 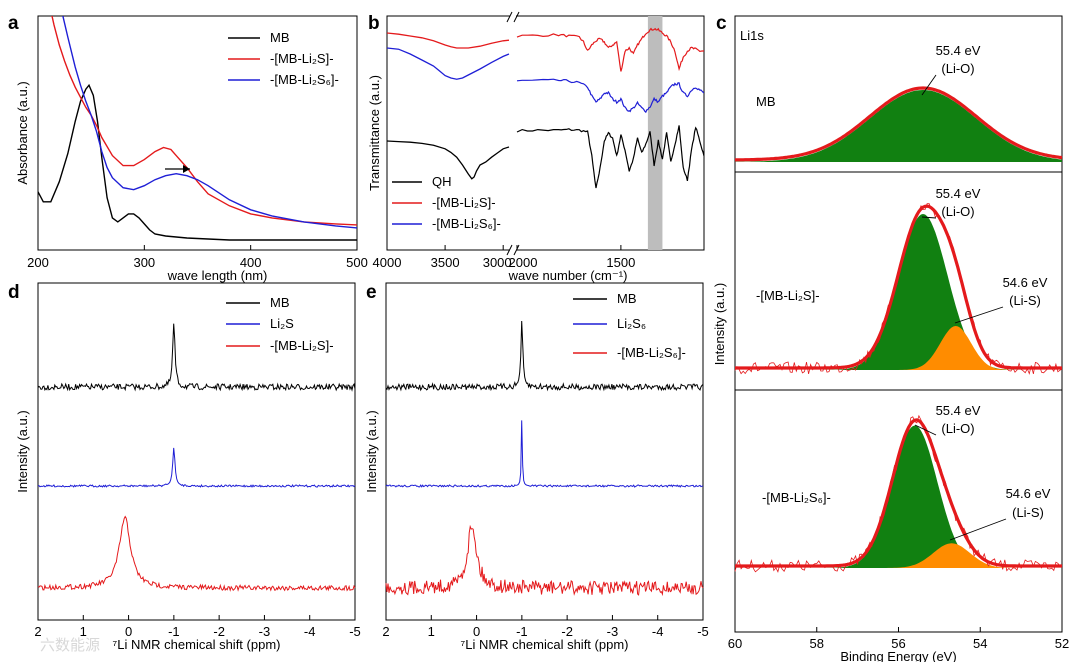 What do you see at coordinates (197, 644) in the screenshot?
I see `panel-d-xlabel: ⁷Li NMR chemical shift (ppm)` at bounding box center [197, 644].